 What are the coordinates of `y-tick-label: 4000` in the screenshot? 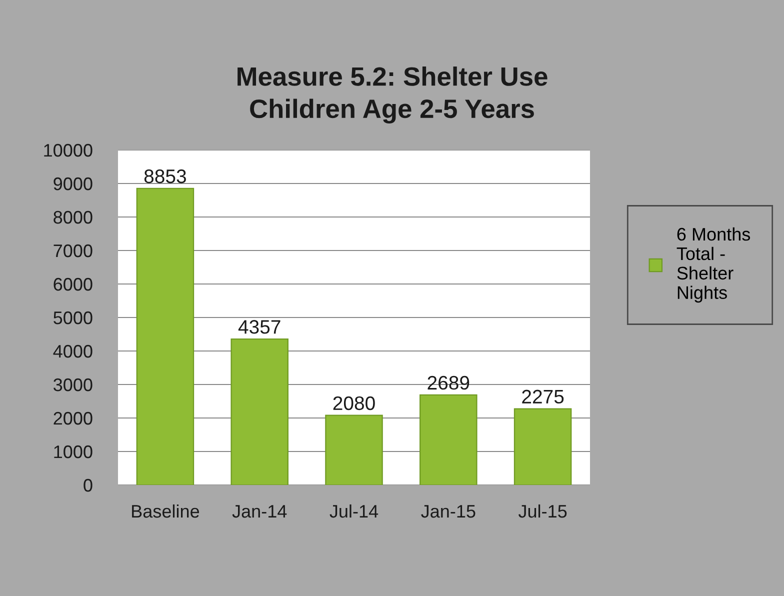 It's located at (72, 351).